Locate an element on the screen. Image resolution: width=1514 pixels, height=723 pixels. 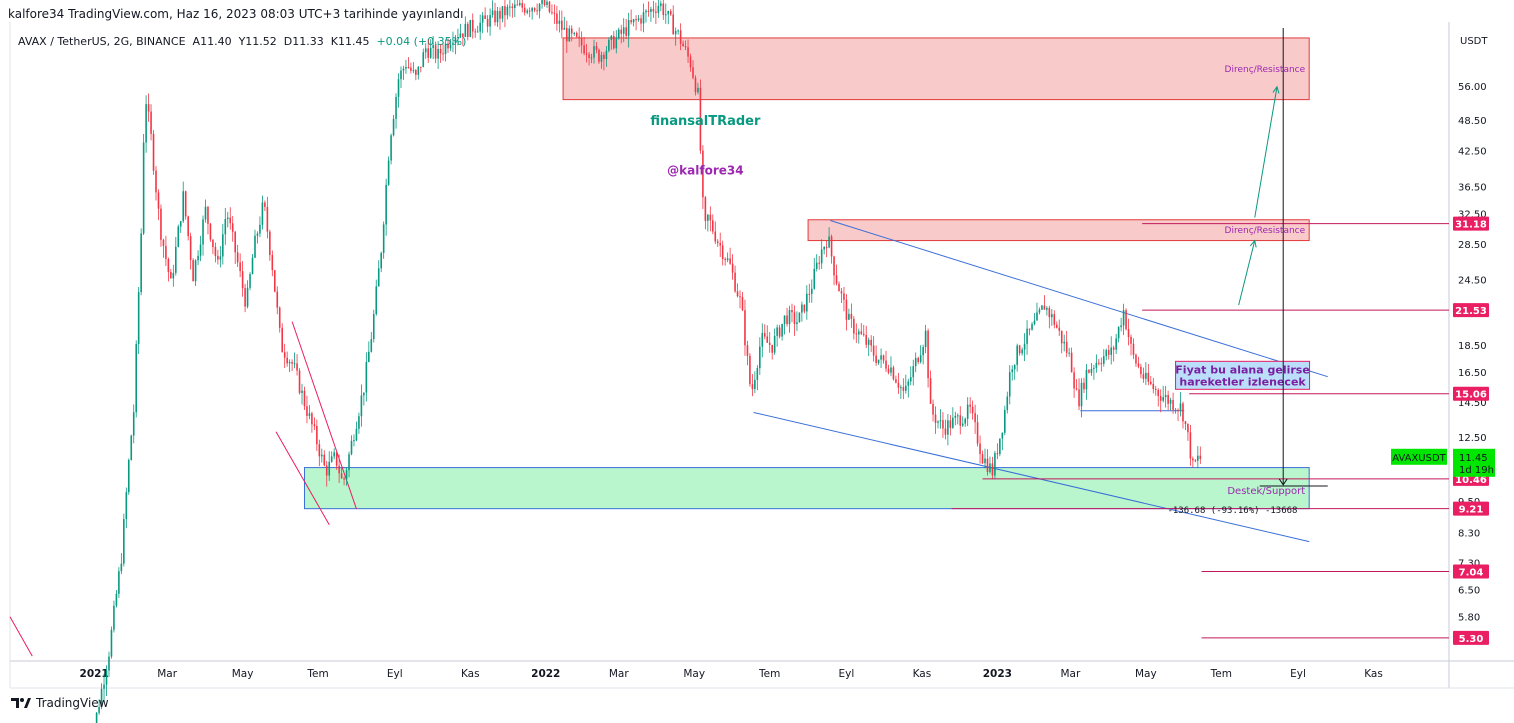
y-tick-label: 8.30 is located at coordinates (1469, 533).